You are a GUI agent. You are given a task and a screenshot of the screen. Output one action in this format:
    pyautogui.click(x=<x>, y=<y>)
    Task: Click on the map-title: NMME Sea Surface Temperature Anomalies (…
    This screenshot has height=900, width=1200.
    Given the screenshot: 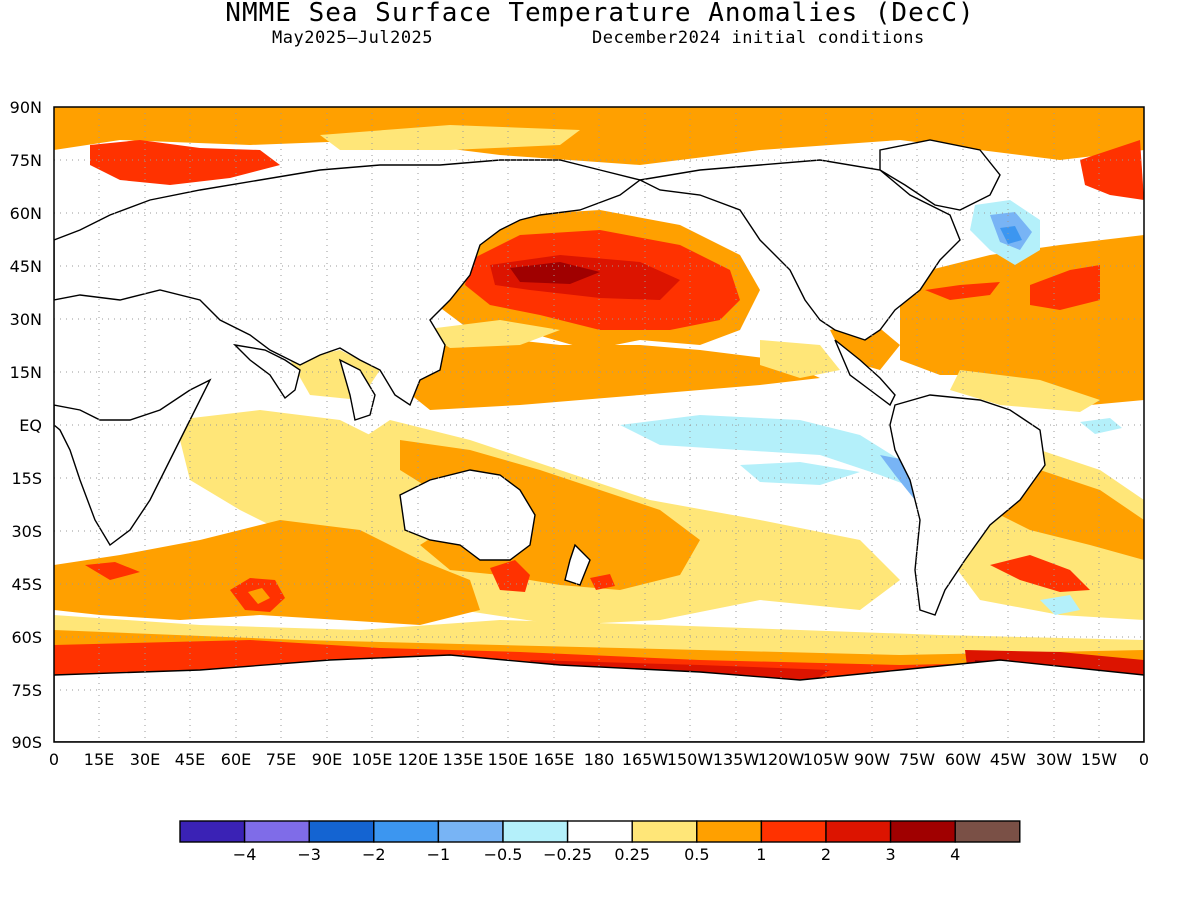 What is the action you would take?
    pyautogui.click(x=600, y=14)
    